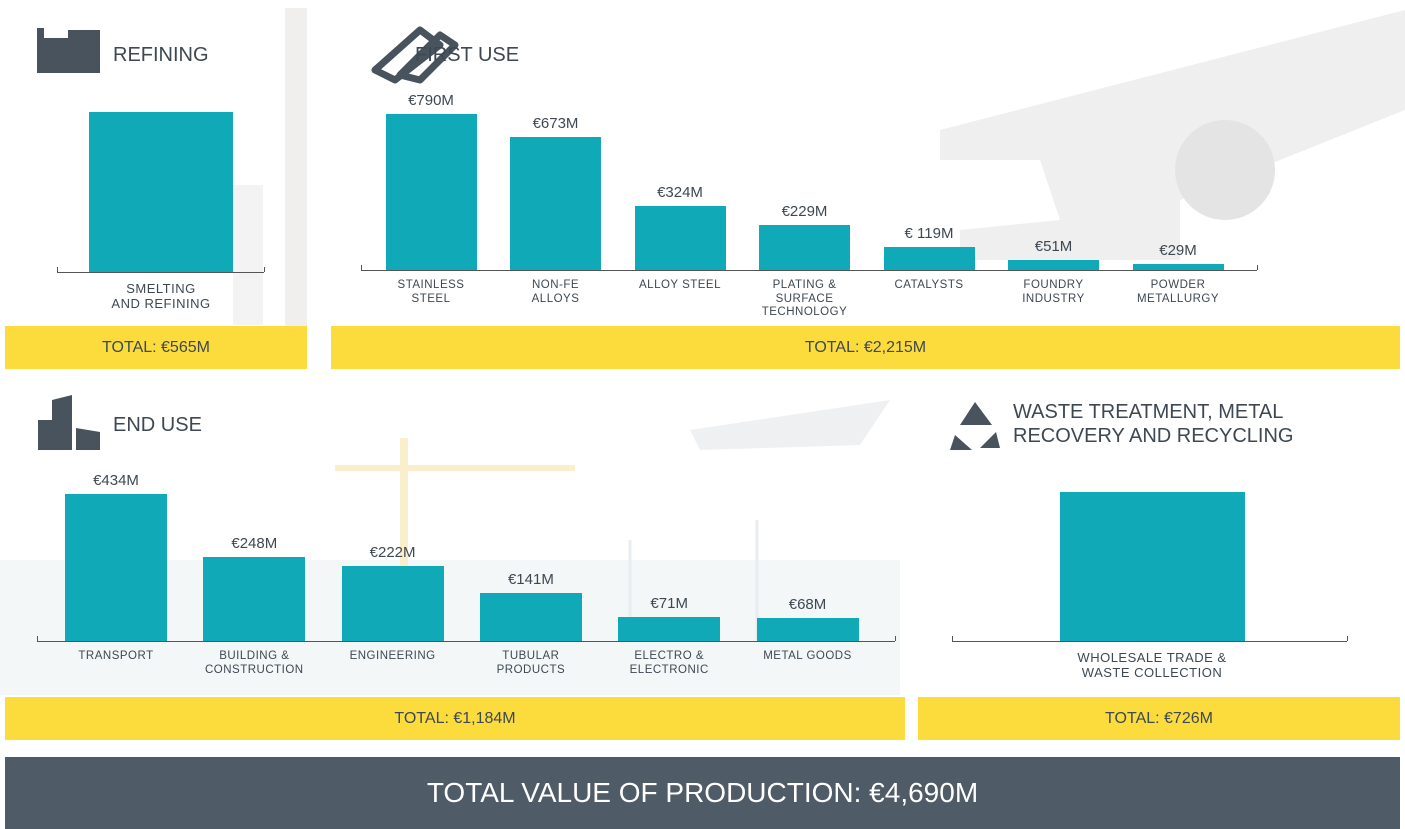 The width and height of the screenshot is (1405, 829). I want to click on value-label: € 119M, so click(929, 233).